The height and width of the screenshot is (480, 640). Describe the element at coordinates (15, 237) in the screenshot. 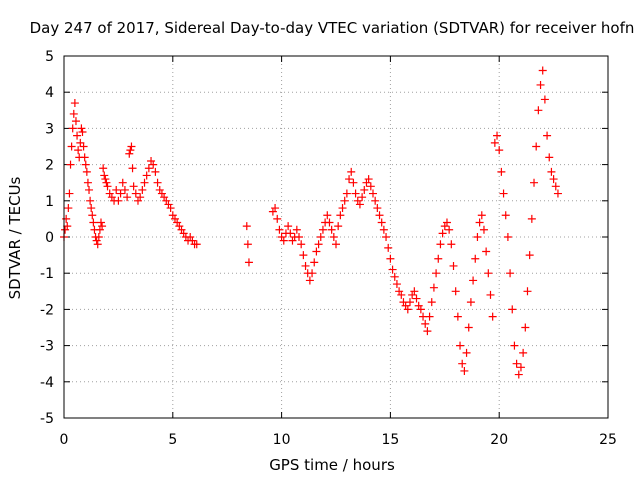

I see `y-axis-label: SDTVAR / TECUs` at that location.